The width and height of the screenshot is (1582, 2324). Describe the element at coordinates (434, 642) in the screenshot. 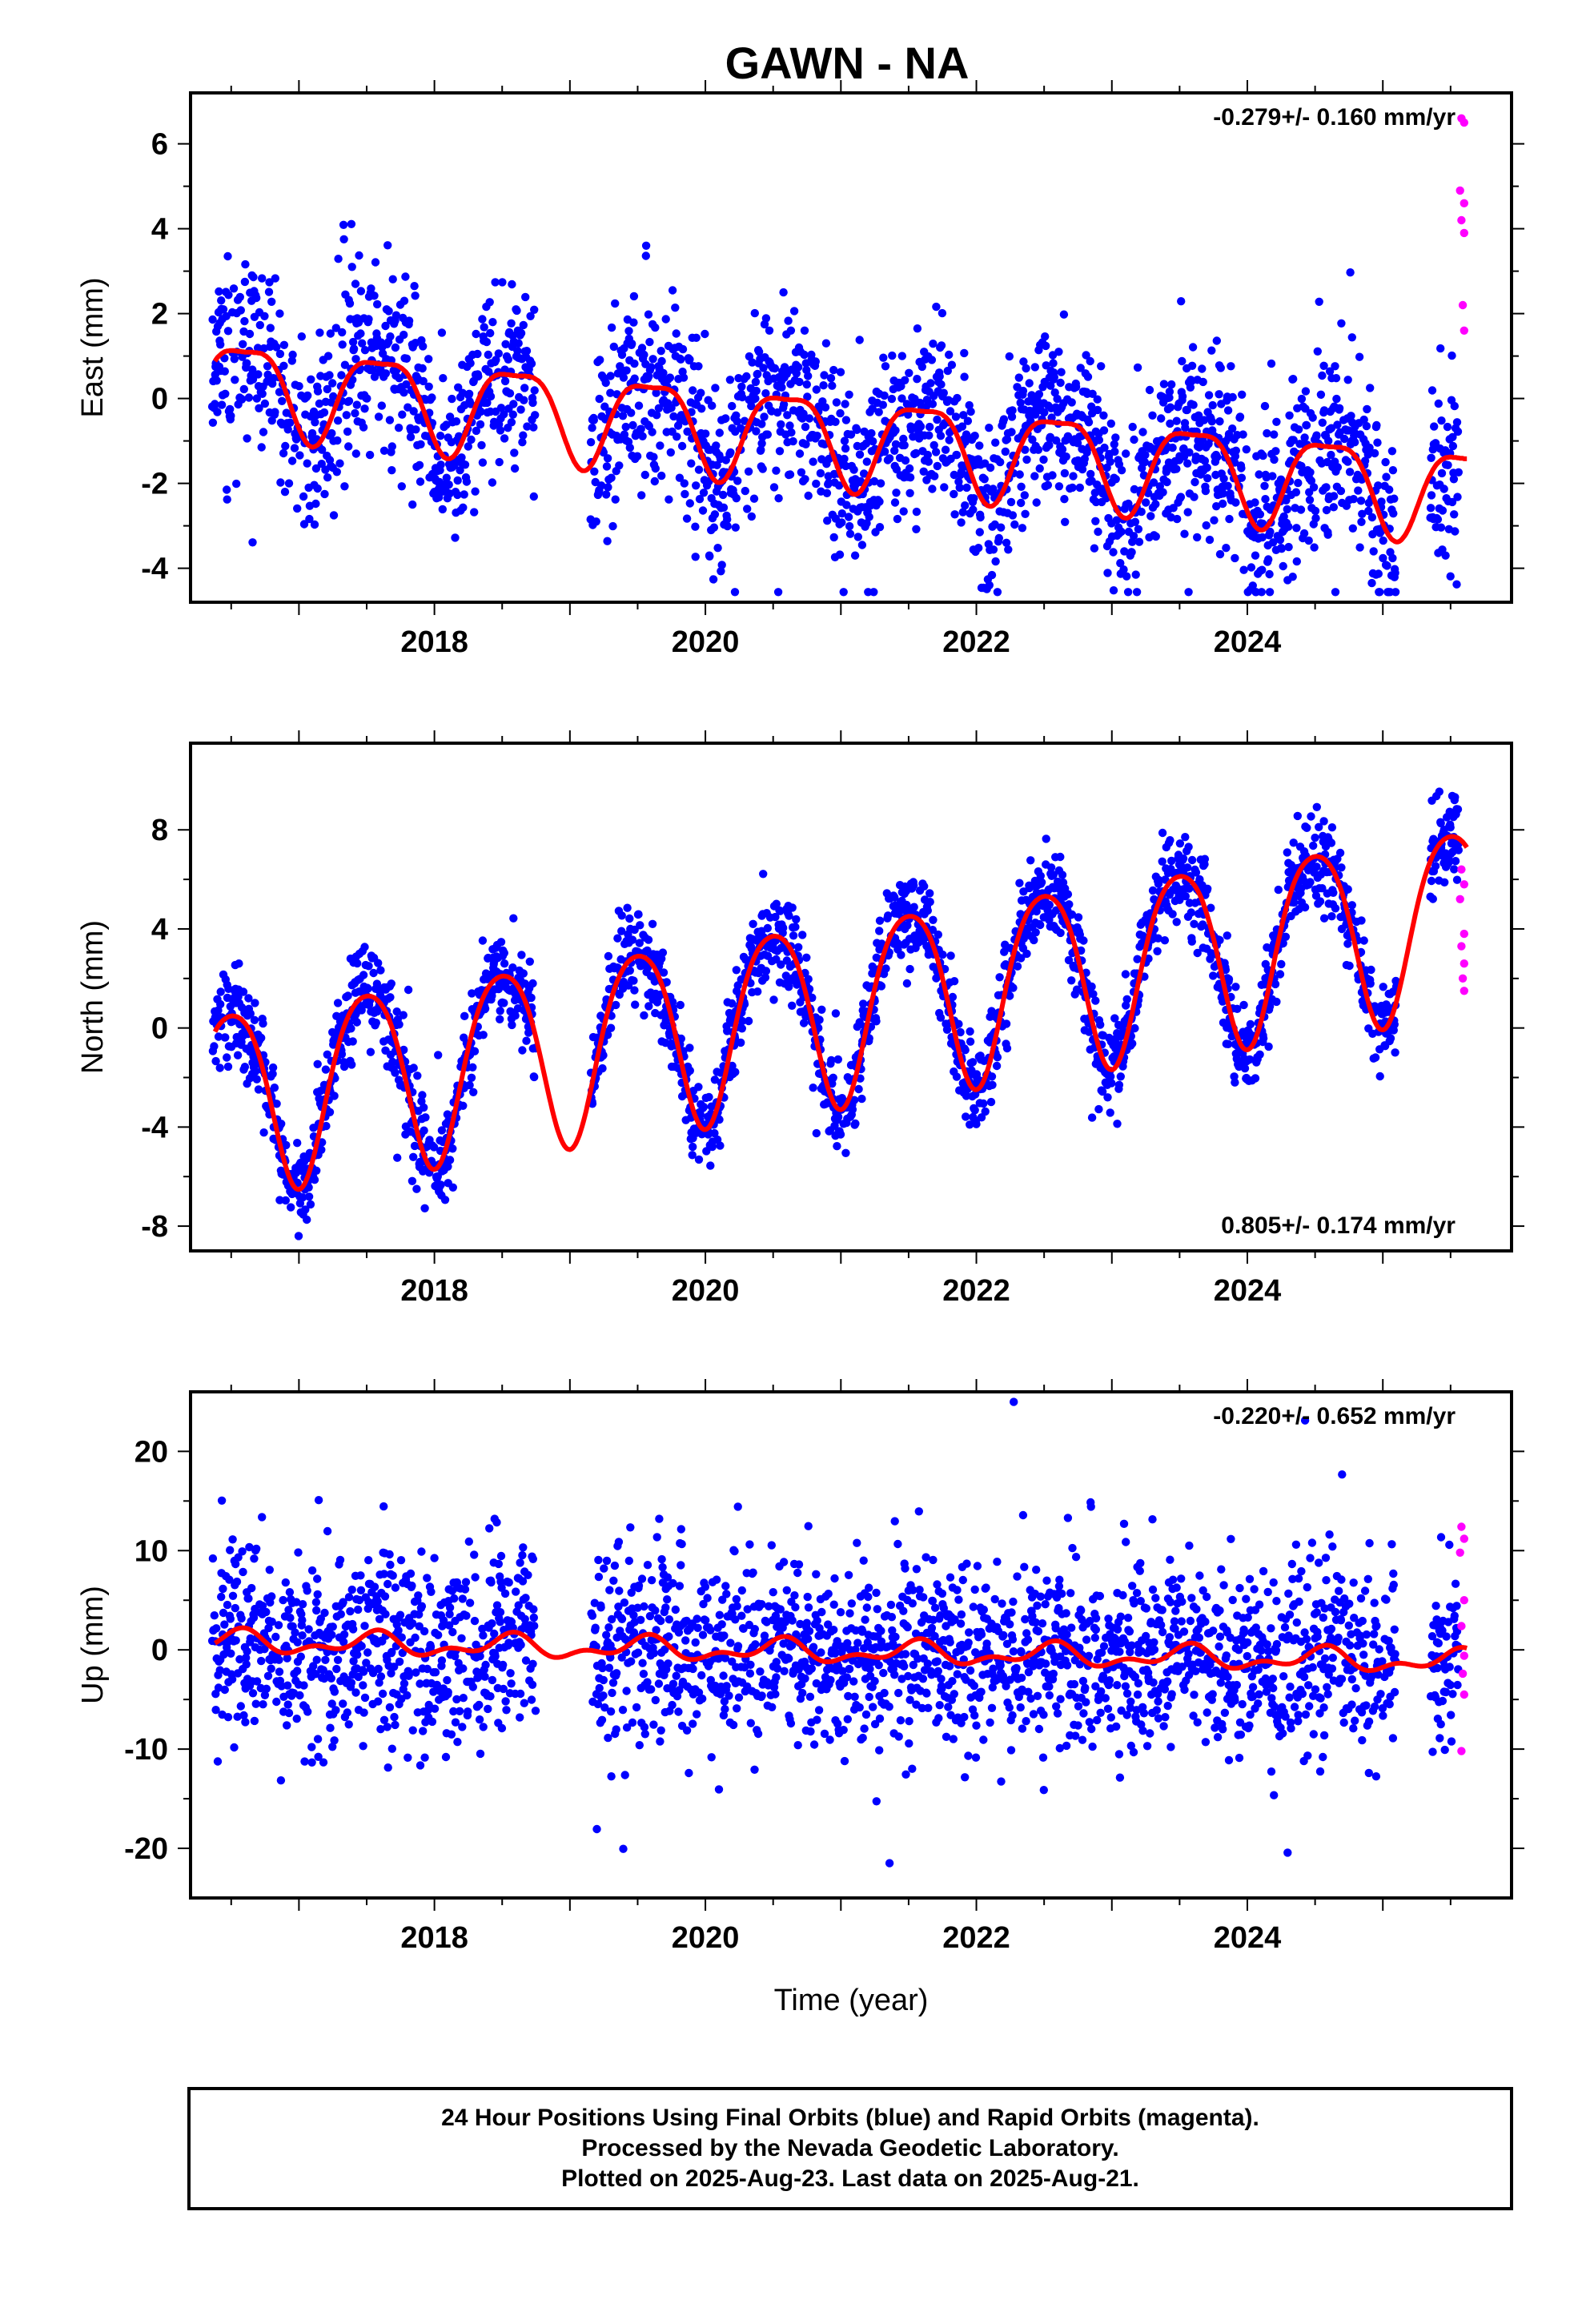

I see `x-tick-label: 2018` at that location.